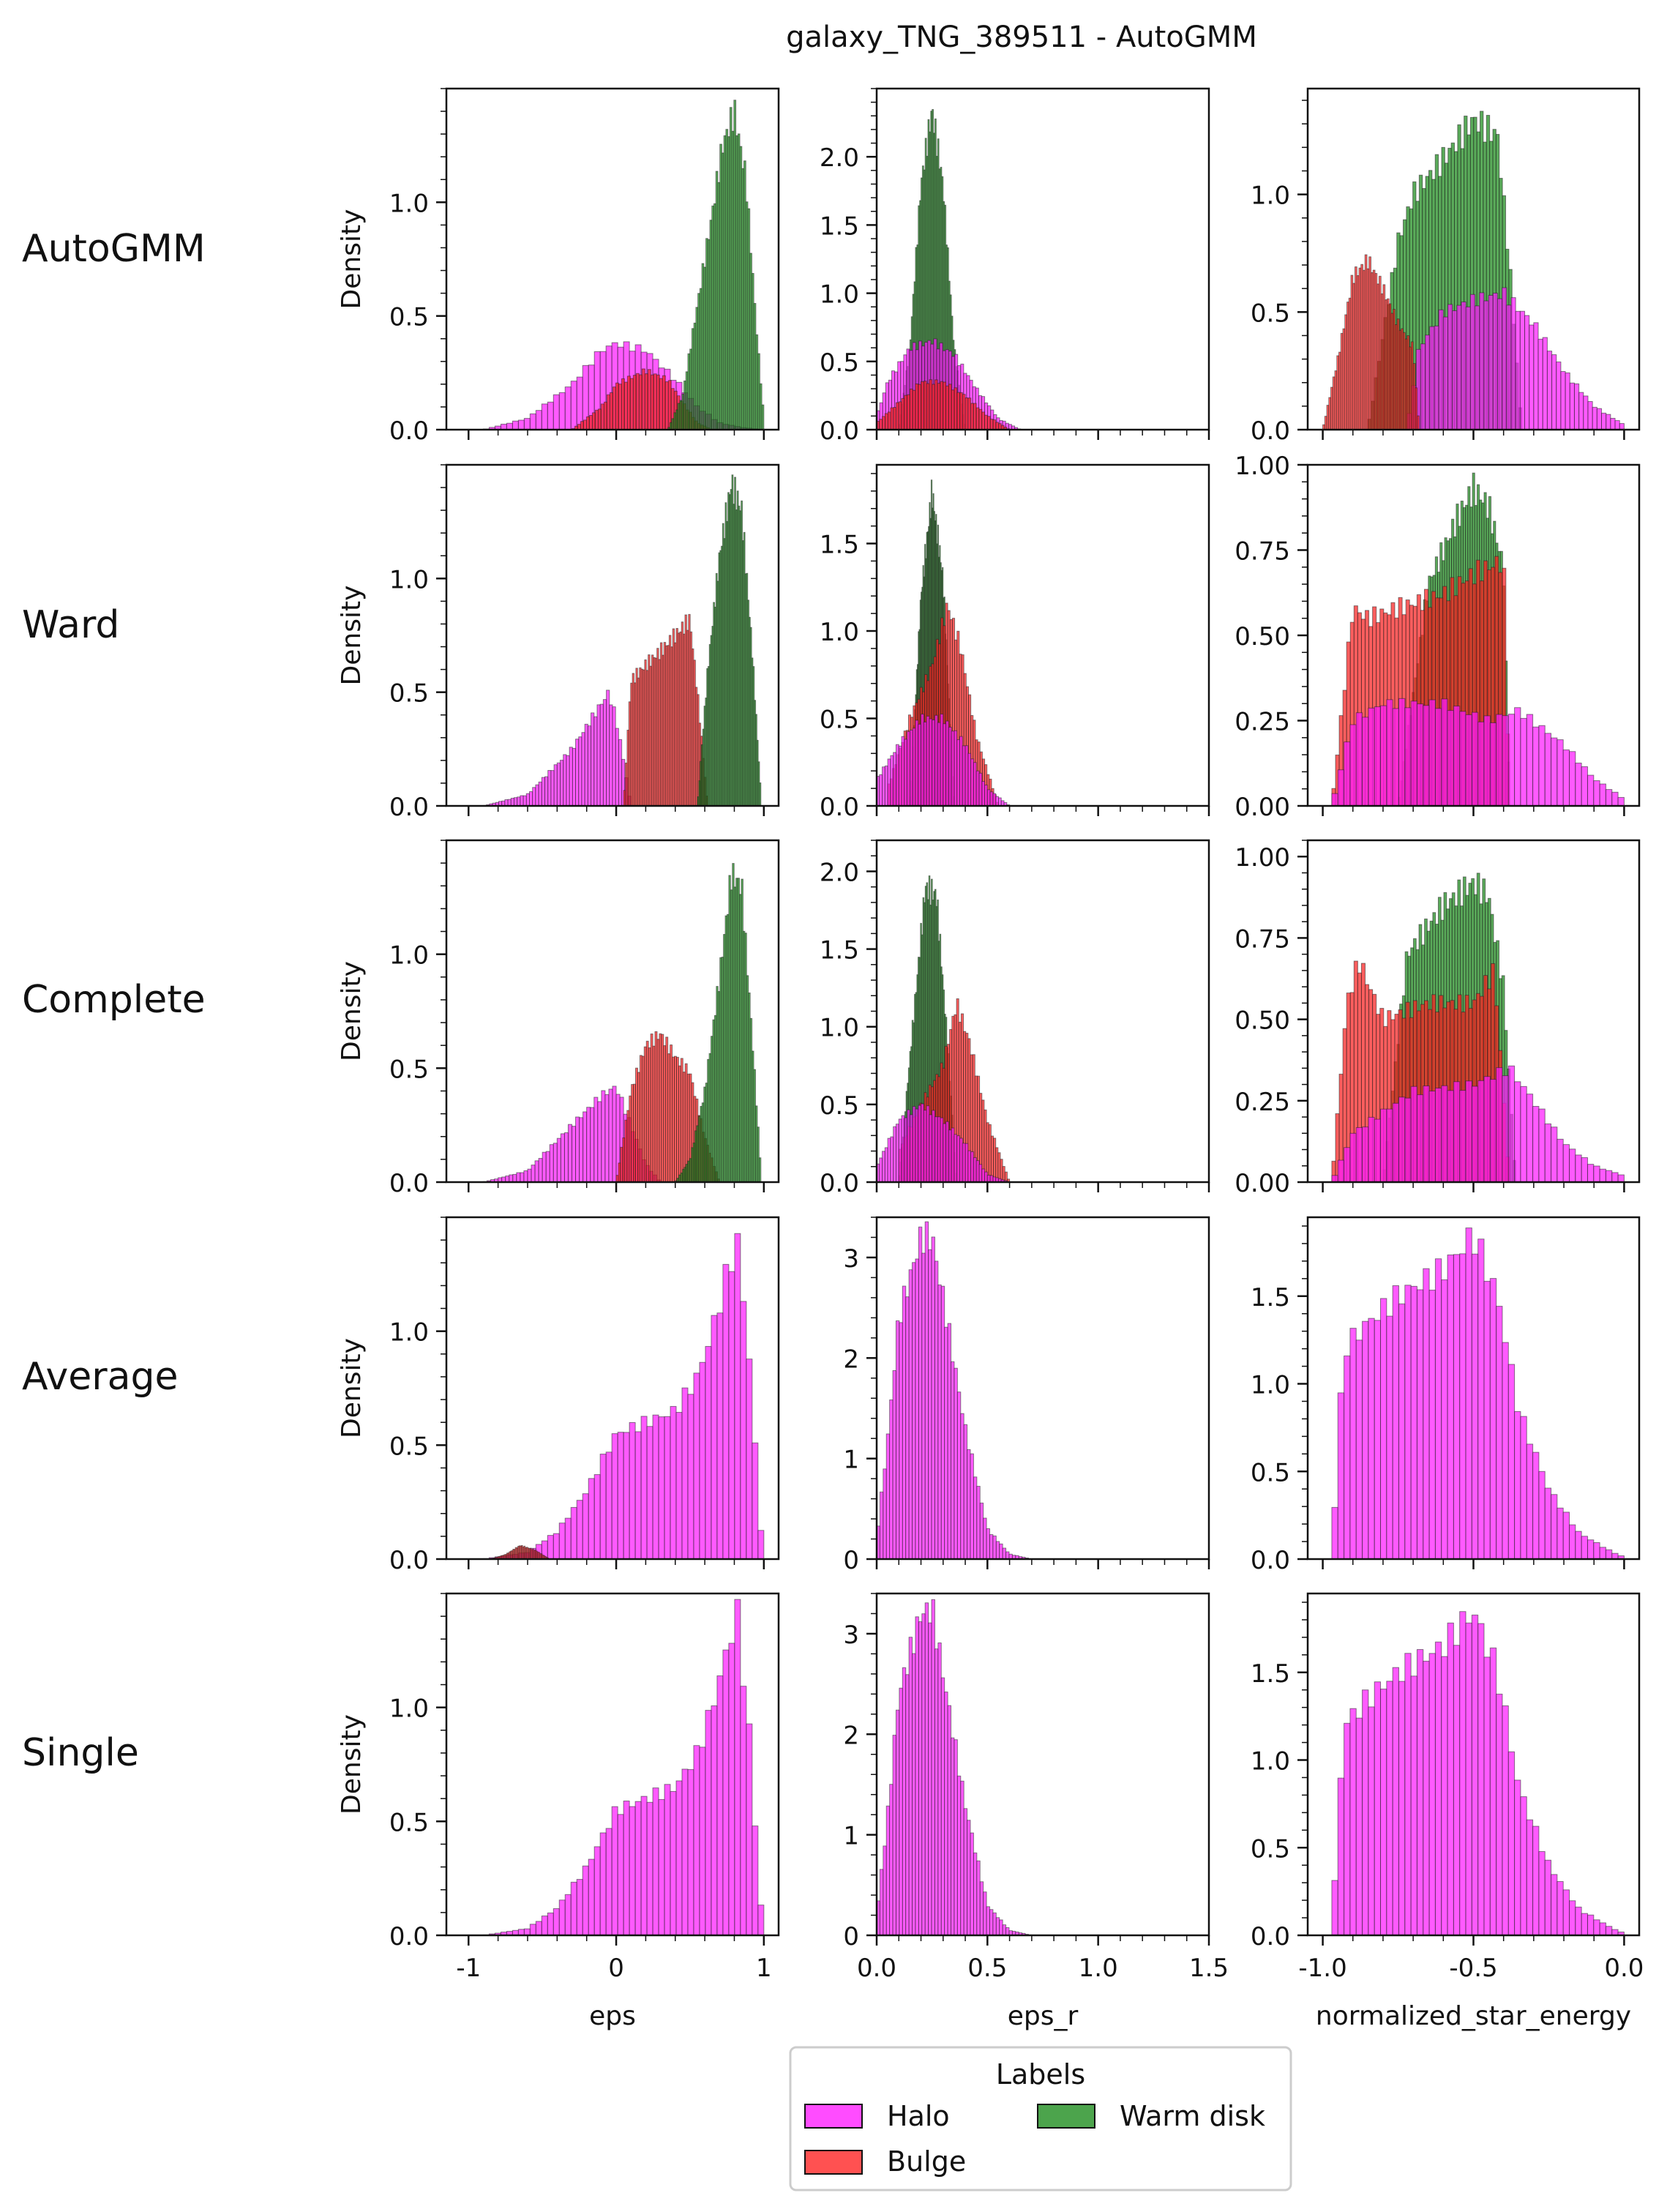  I want to click on series-warm-disk, so click(716, 265).